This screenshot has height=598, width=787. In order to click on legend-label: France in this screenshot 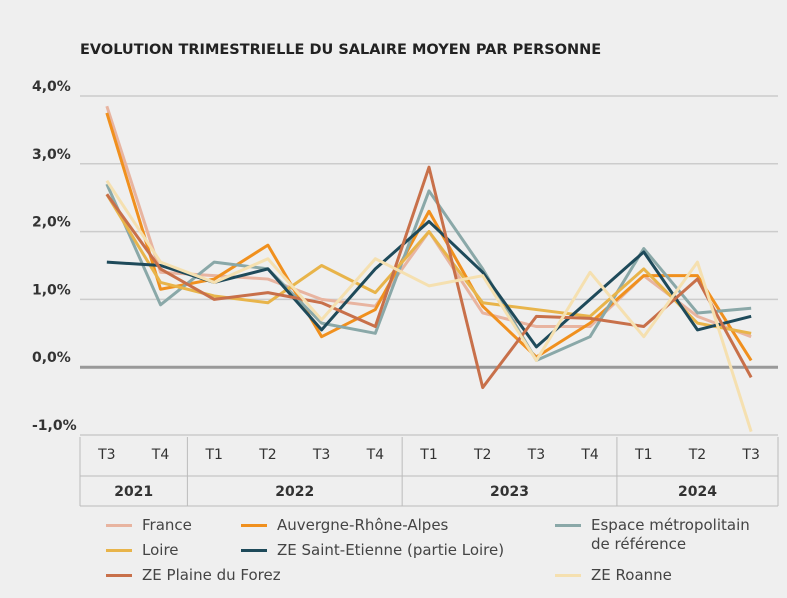, I will do `click(167, 525)`.